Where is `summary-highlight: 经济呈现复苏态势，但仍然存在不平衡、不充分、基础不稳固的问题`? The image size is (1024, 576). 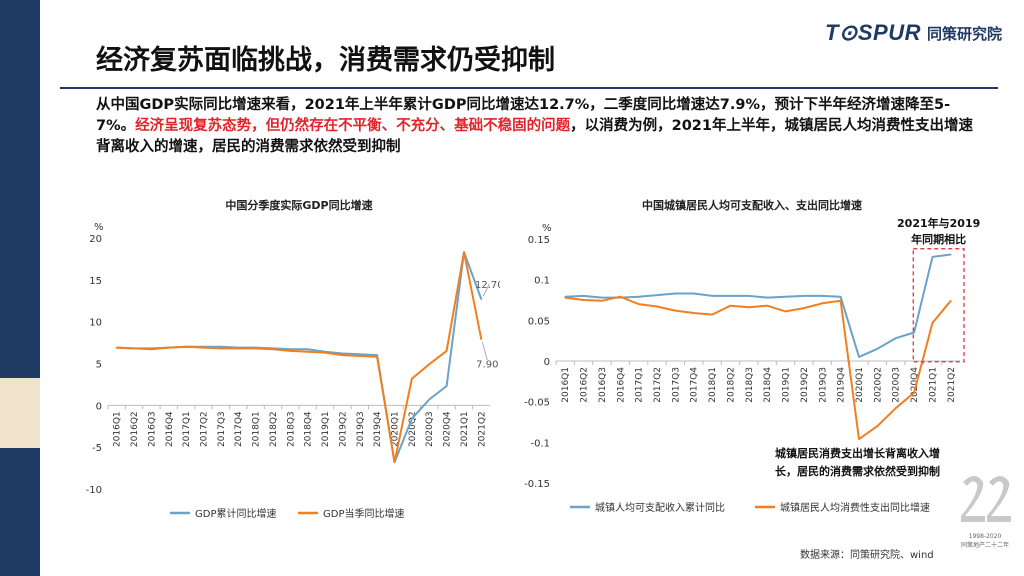
summary-highlight: 经济呈现复苏态势，但仍然存在不平衡、不充分、基础不稳固的问题 is located at coordinates (353, 126).